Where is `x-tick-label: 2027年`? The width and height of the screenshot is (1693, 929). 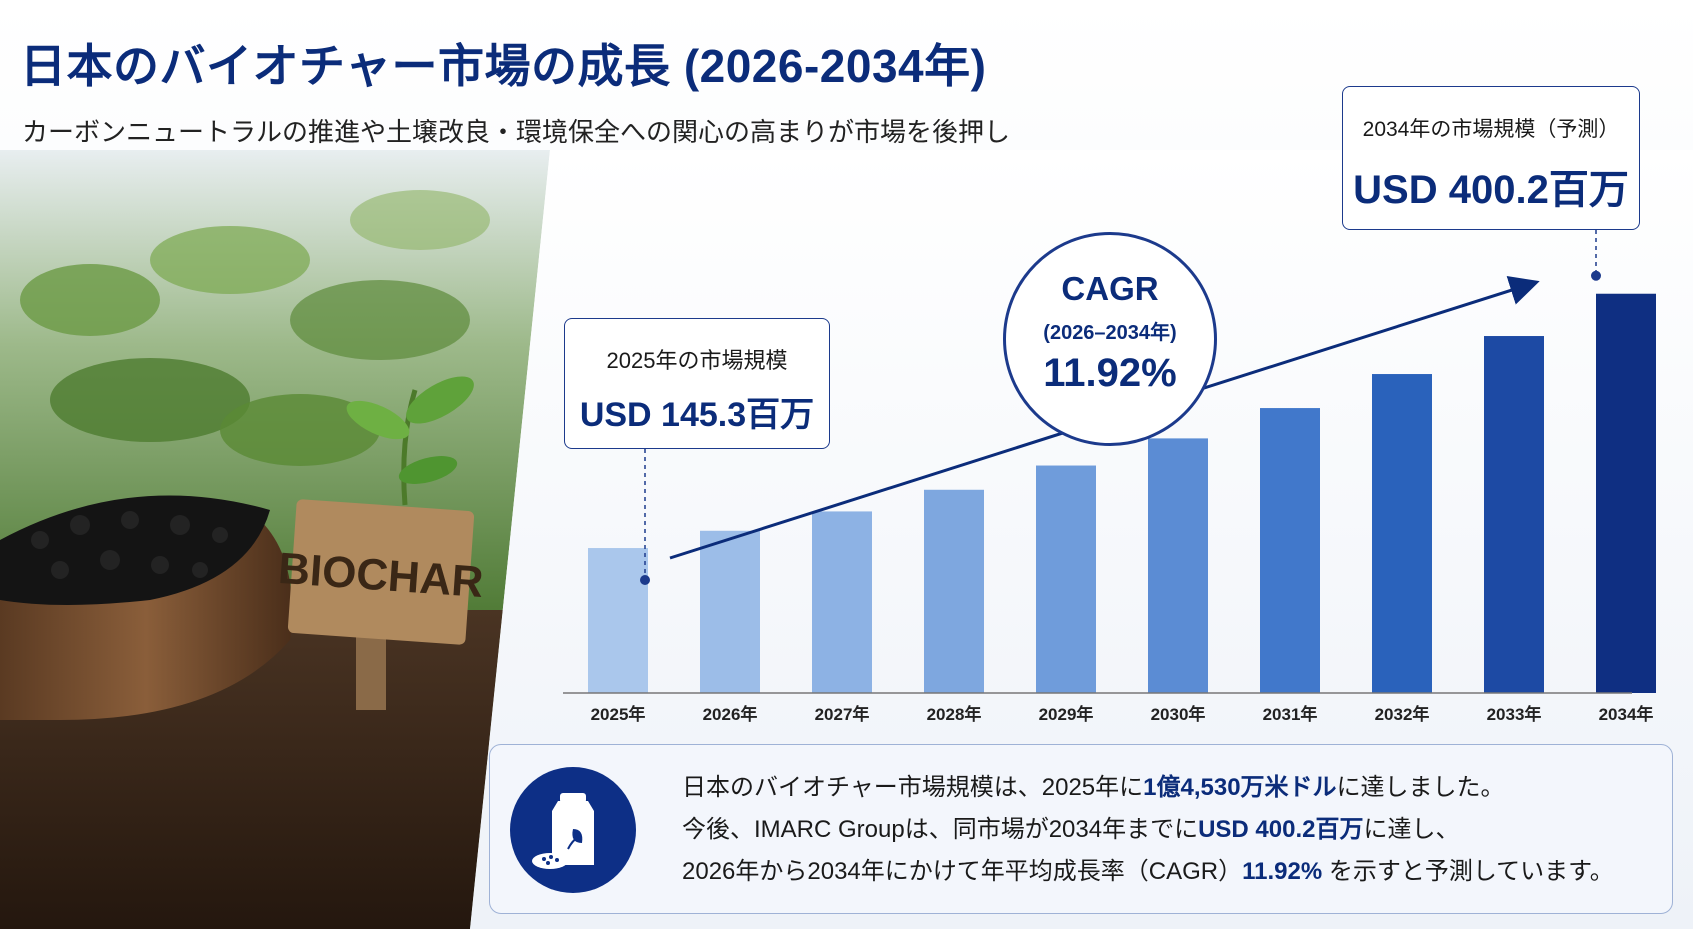
x-tick-label: 2027年 is located at coordinates (842, 714).